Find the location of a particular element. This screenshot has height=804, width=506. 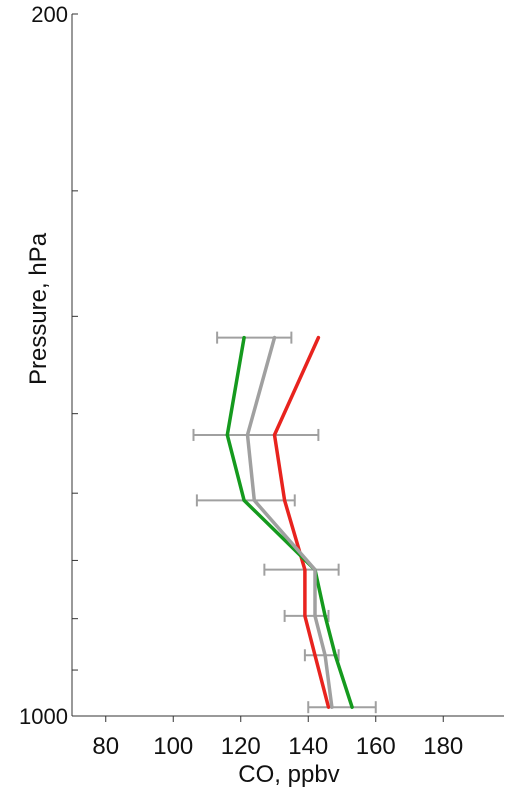

y-axis-ticks: 200 1000 is located at coordinates (48, 365).